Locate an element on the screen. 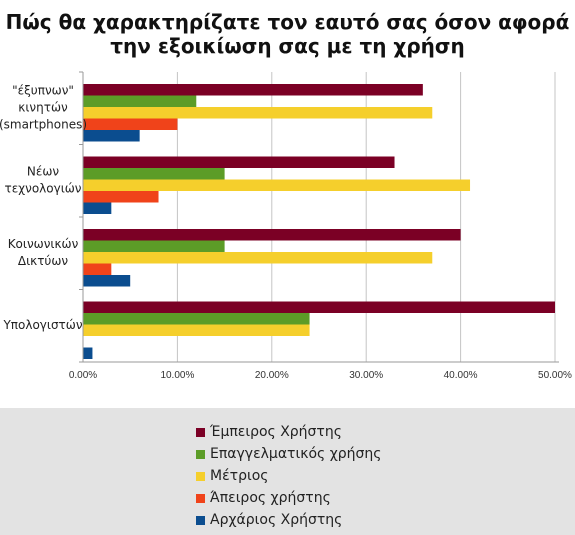 This screenshot has height=535, width=575. category-label: Υπολογιστών is located at coordinates (42, 325).